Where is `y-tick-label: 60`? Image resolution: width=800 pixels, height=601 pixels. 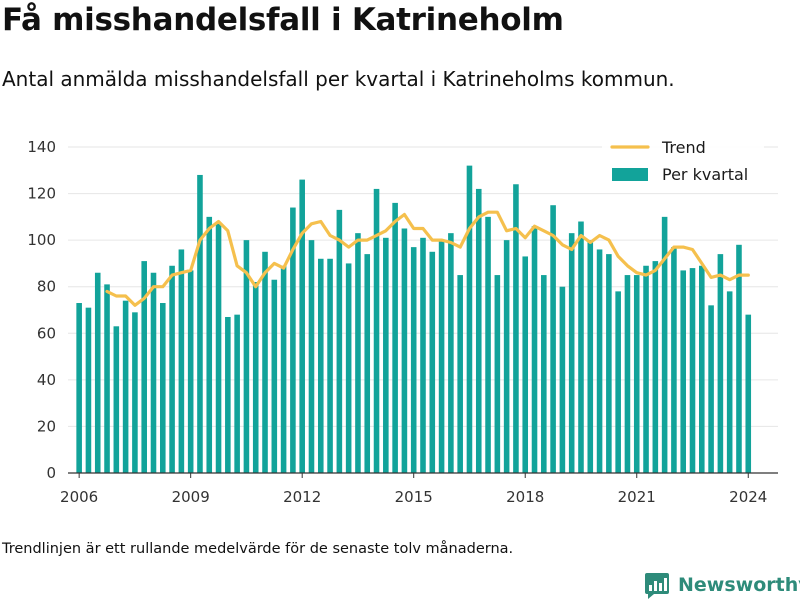
y-tick-label: 60 is located at coordinates (46, 333).